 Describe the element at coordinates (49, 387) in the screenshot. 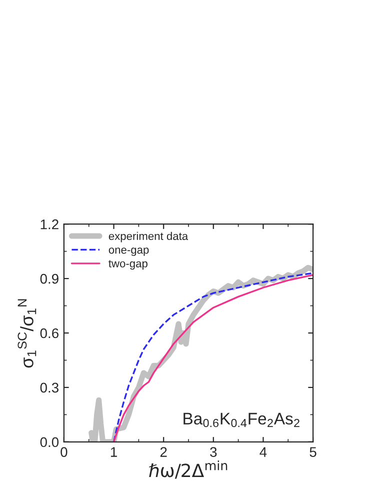

I see `y-tick-label: 0.3` at that location.